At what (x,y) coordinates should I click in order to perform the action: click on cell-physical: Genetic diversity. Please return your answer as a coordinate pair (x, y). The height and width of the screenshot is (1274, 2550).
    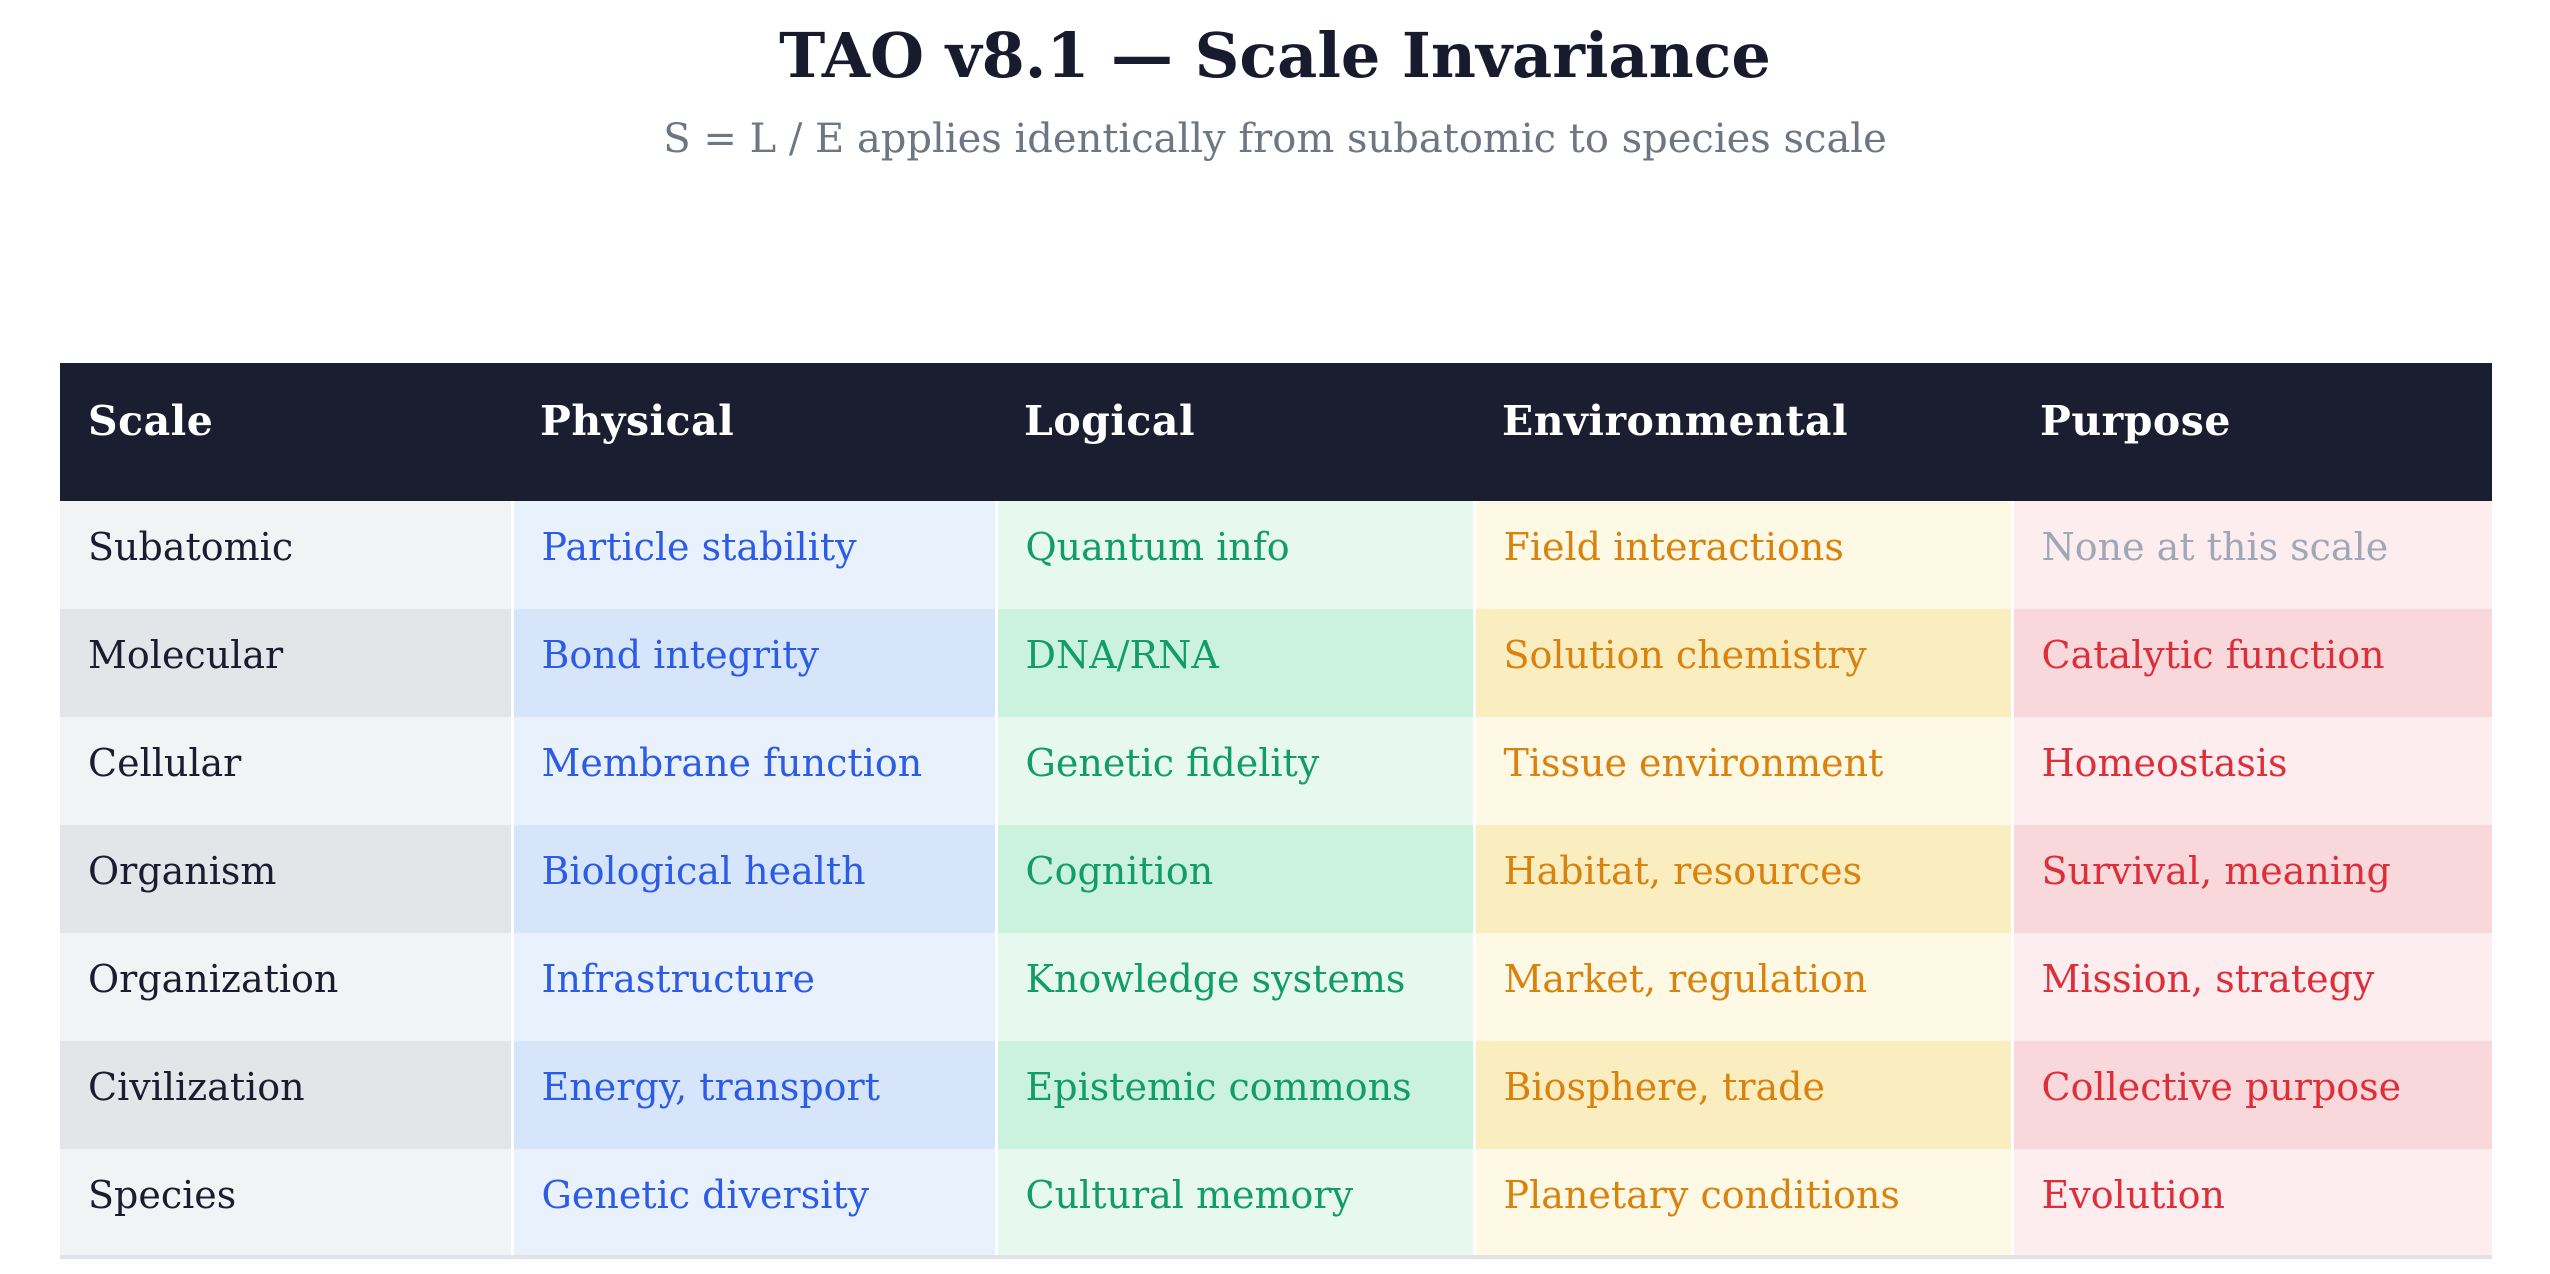
    Looking at the image, I should click on (755, 1203).